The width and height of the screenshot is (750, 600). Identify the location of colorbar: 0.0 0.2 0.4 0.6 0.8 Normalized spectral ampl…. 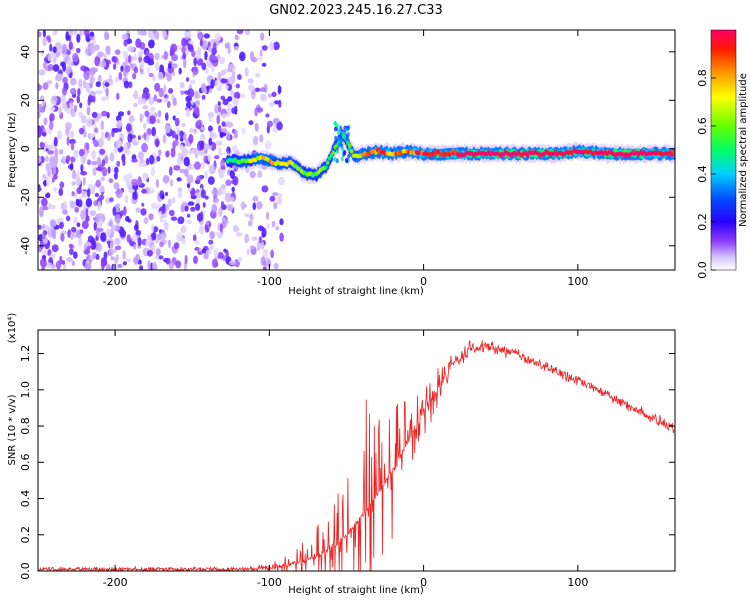
(722, 154).